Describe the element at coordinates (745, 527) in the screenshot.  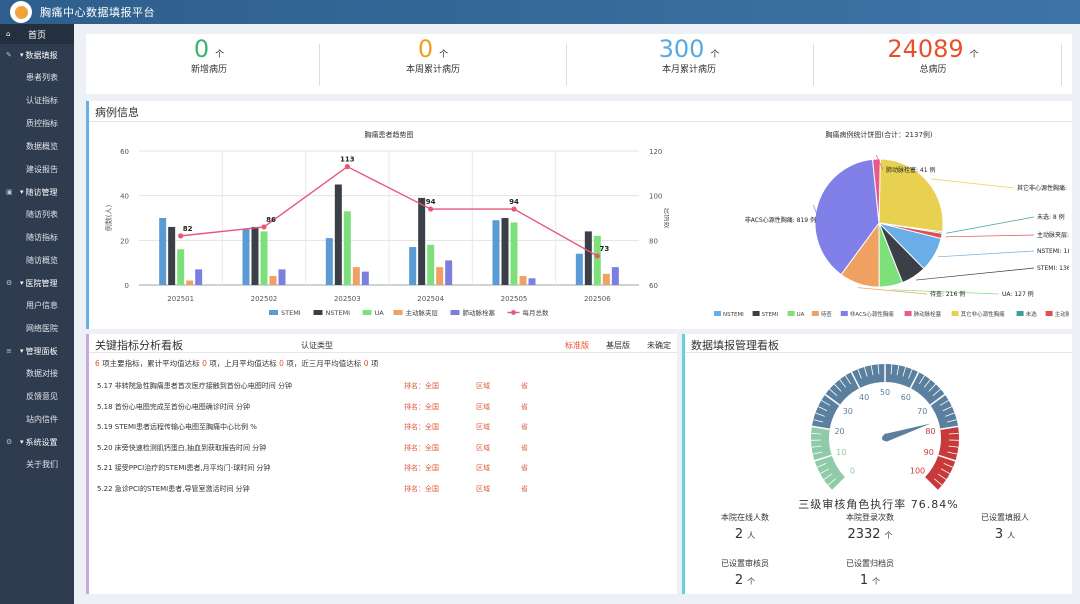
I see `report-stat: 本院在线人数 2 人` at that location.